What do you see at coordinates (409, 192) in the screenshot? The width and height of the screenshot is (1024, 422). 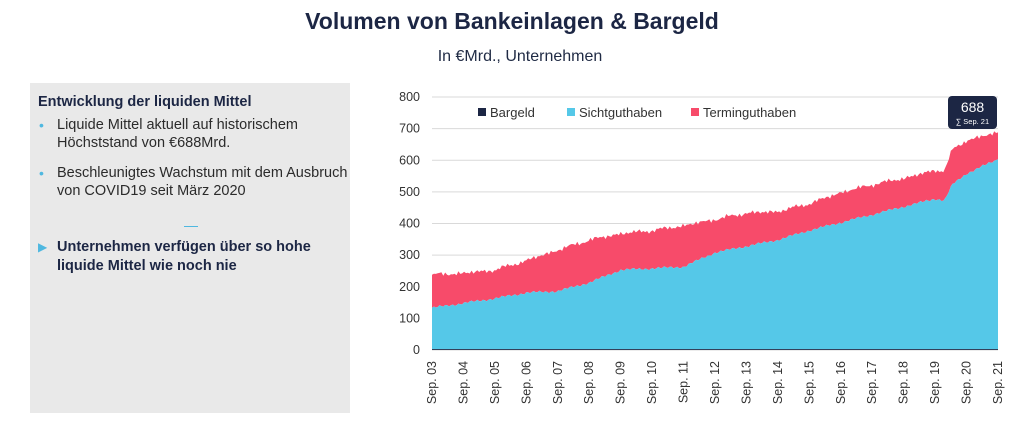 I see `y-tick-label: 500` at bounding box center [409, 192].